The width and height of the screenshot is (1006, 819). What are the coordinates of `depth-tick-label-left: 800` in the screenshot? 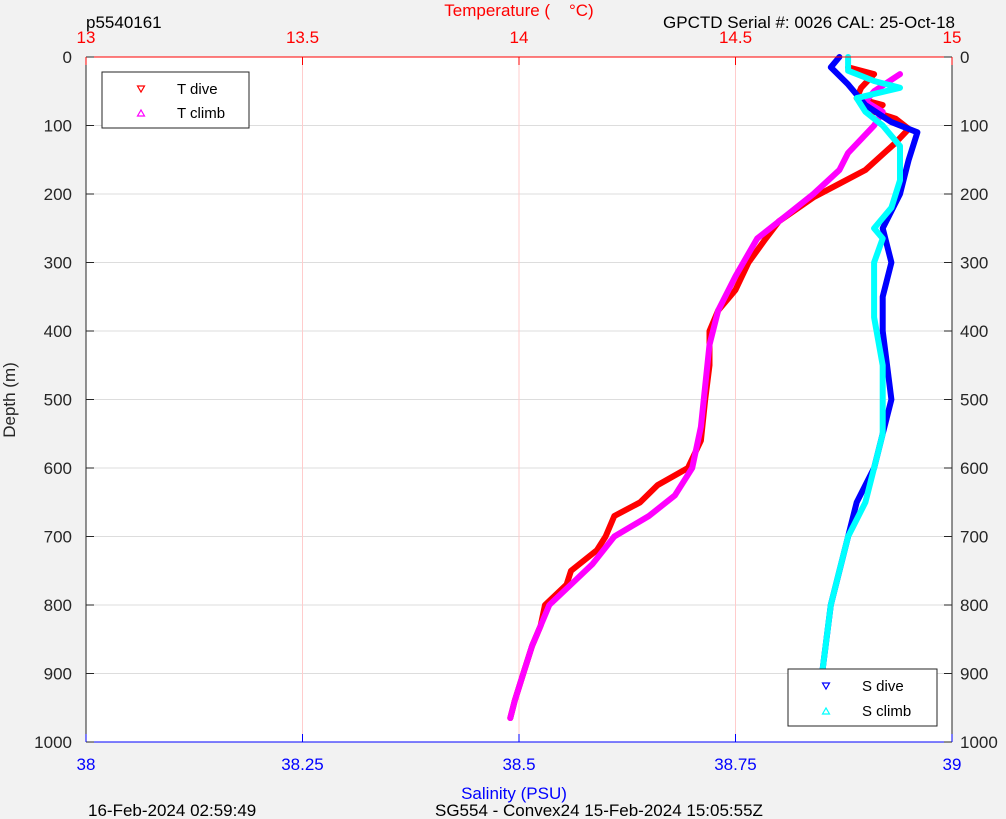 It's located at (58, 605).